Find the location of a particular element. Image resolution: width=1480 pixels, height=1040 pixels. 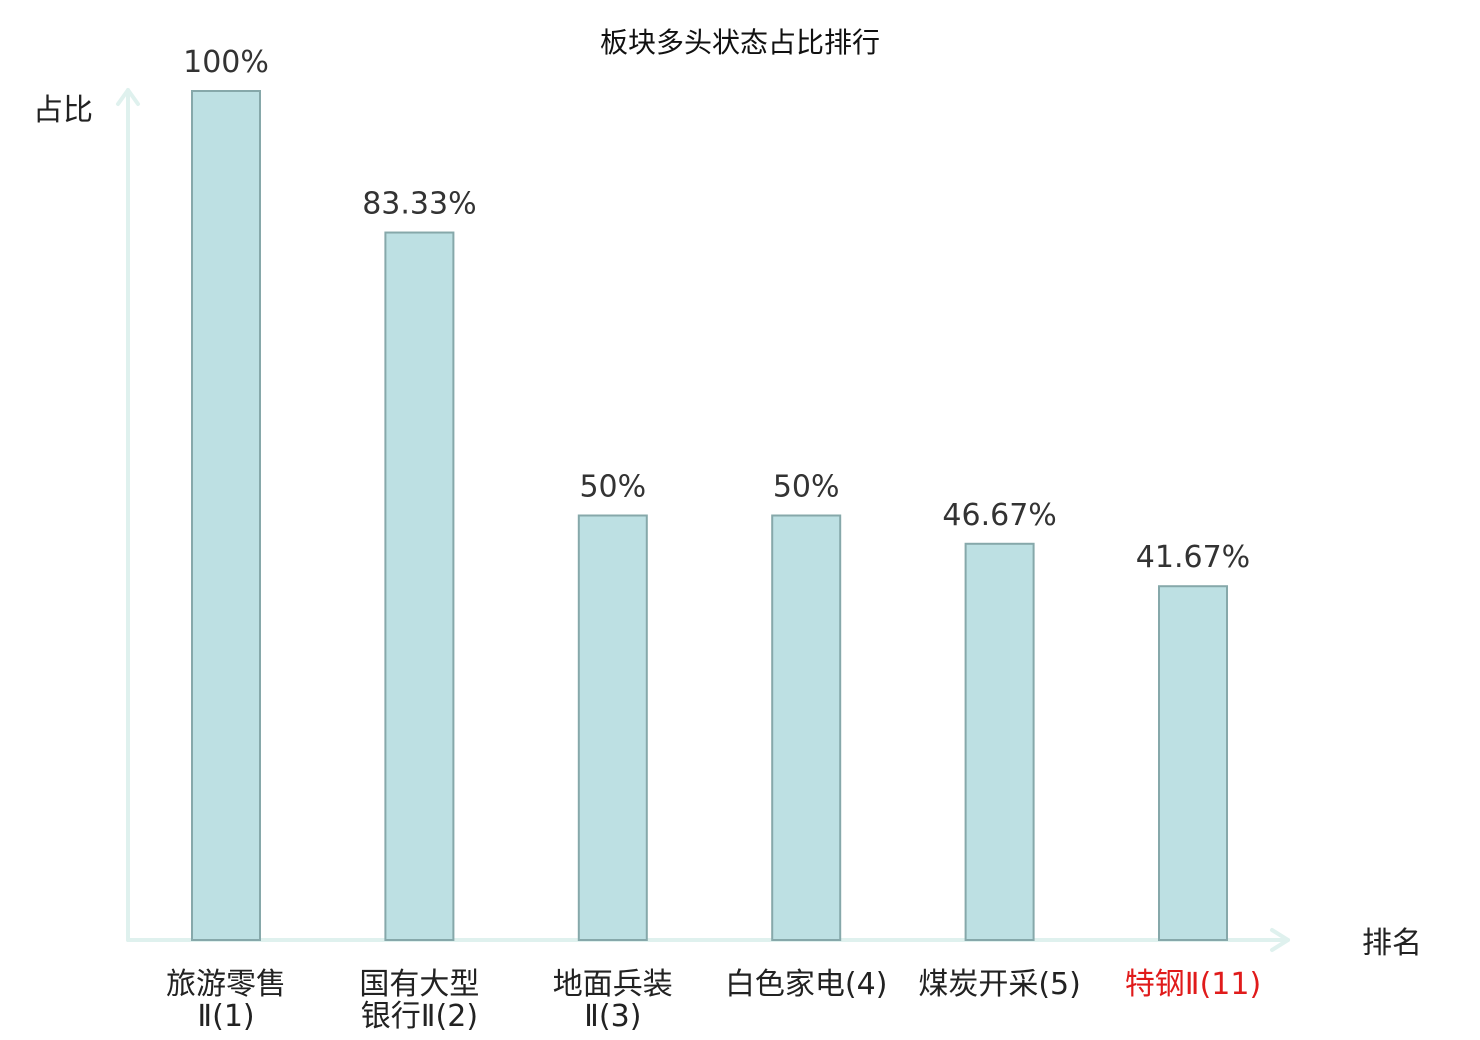

x-axis-arrow is located at coordinates (1280, 940).